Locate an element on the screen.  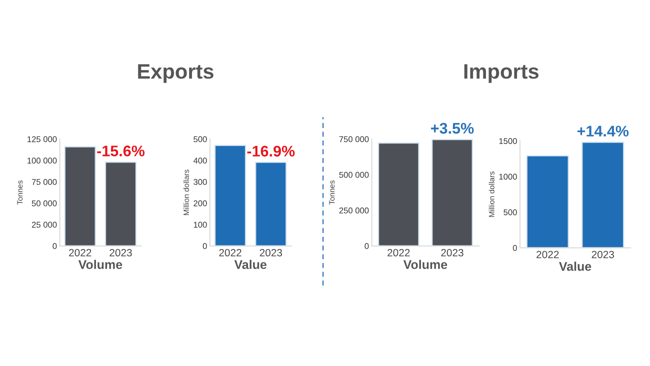
annotation: -15.6% is located at coordinates (121, 151).